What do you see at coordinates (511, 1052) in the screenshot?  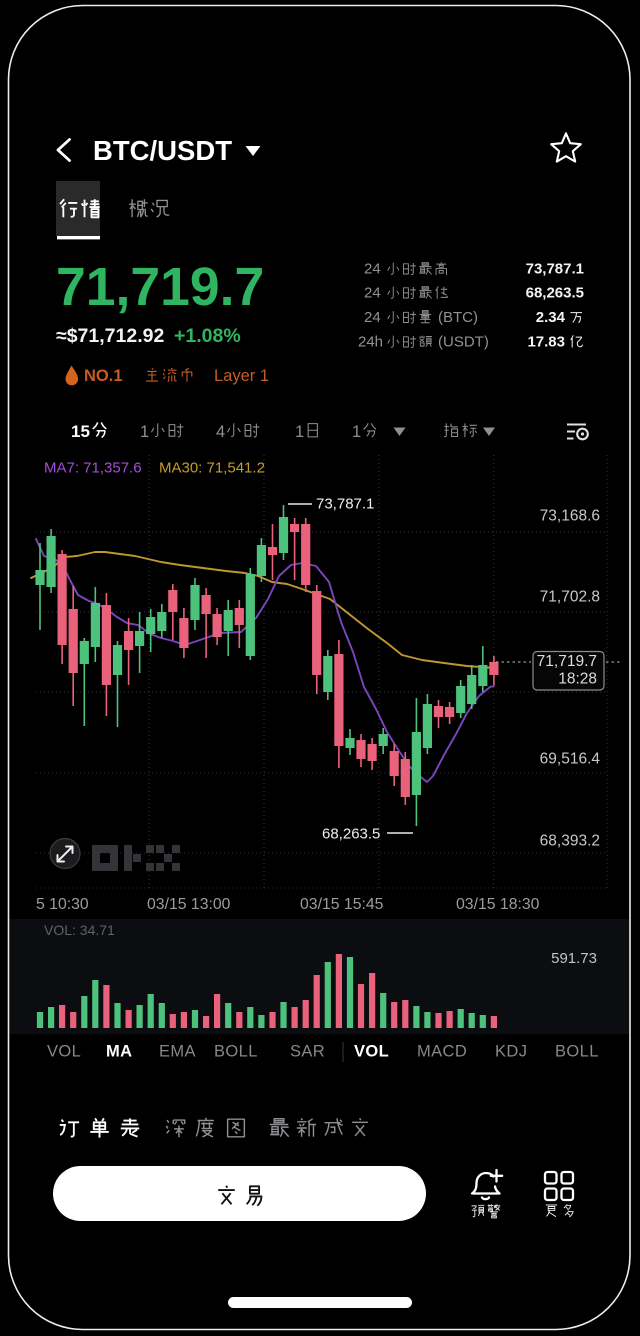 I see `svg-text: KDJ` at bounding box center [511, 1052].